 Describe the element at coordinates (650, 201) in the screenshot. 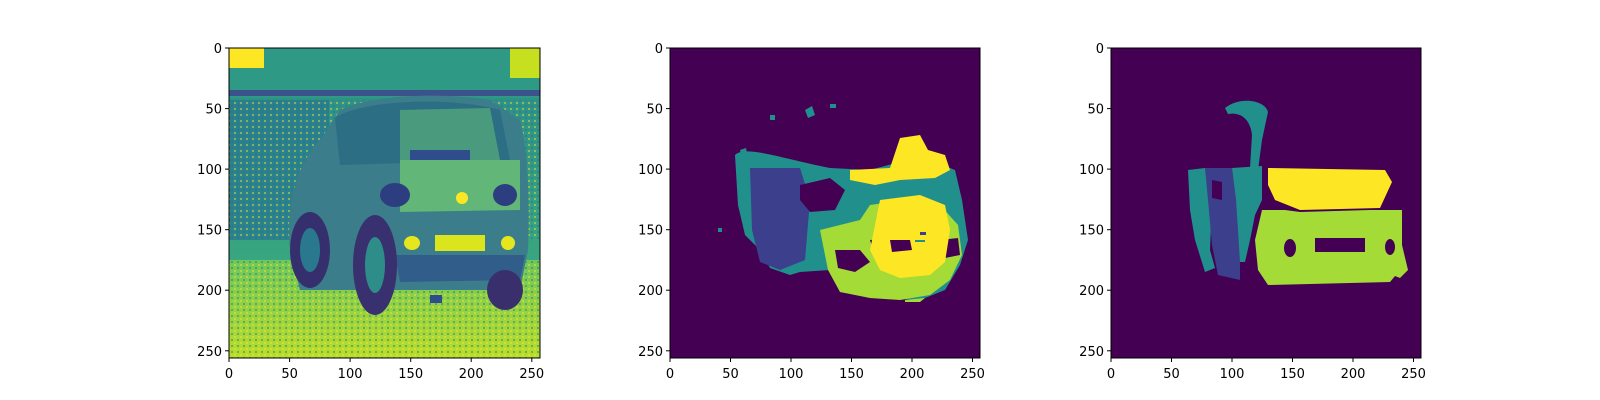

I see `y-axis-labels-2: 0 50 100 150 200 250` at that location.